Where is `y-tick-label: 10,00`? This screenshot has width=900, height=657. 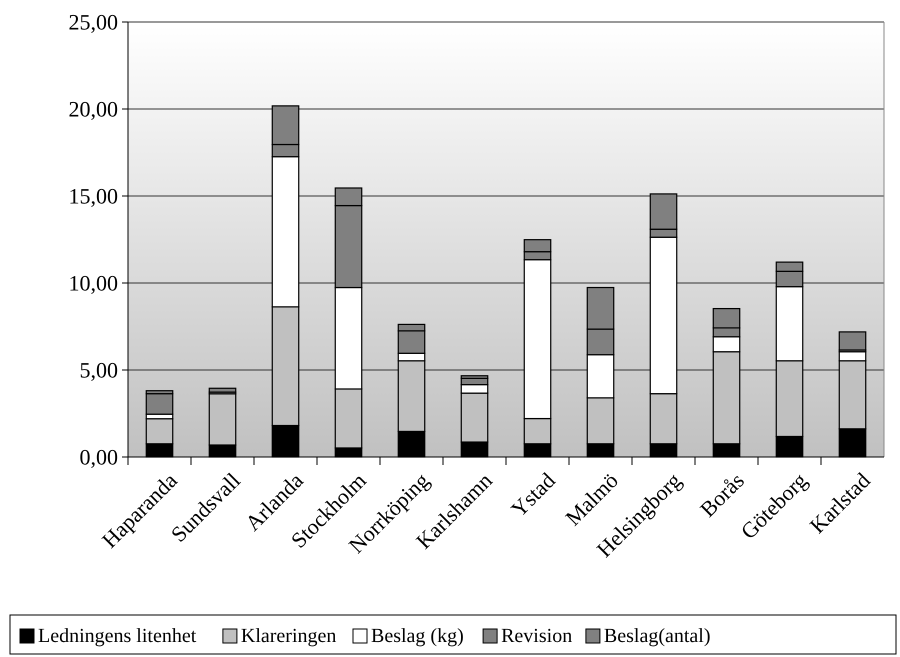 y-tick-label: 10,00 is located at coordinates (93, 283).